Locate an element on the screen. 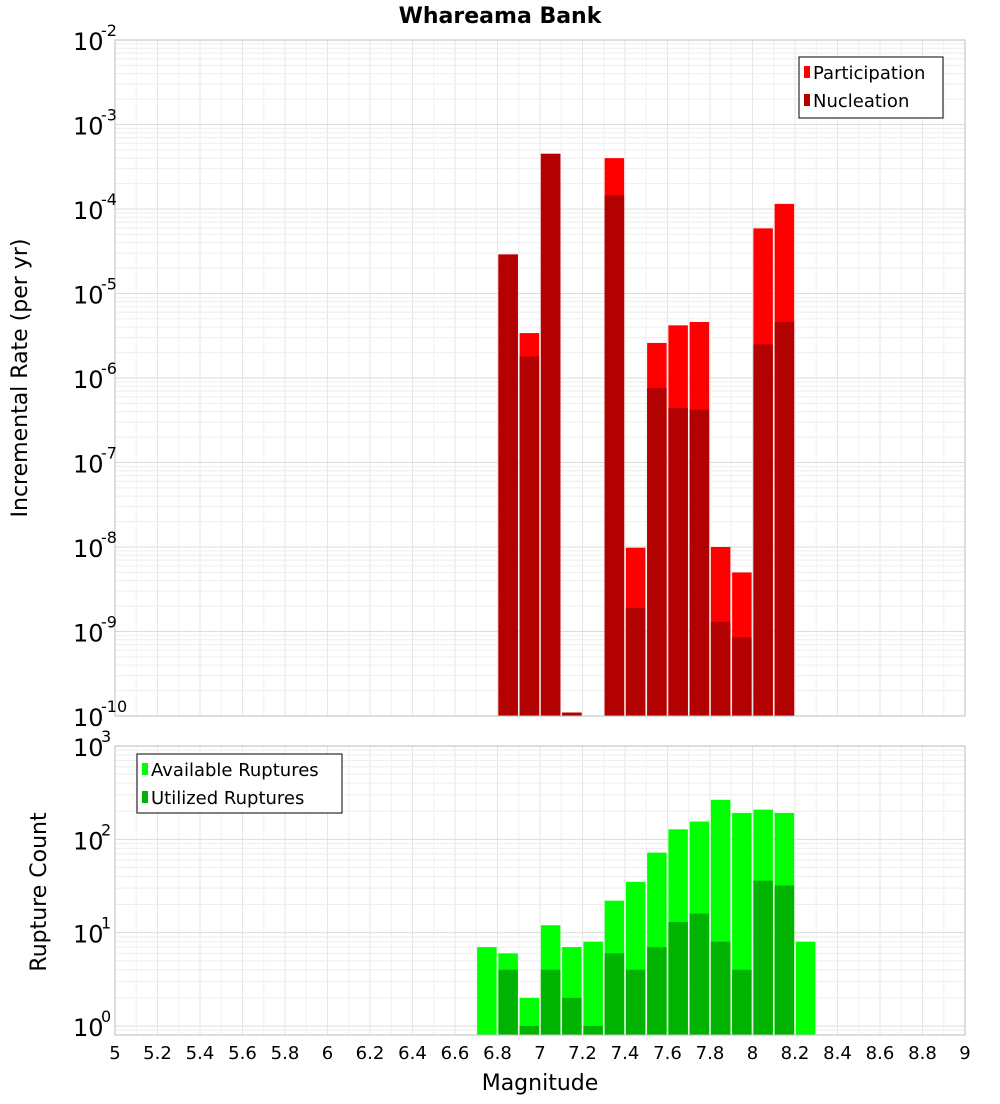 The image size is (1000, 1104). x-tick-label: 6.6 is located at coordinates (455, 1053).